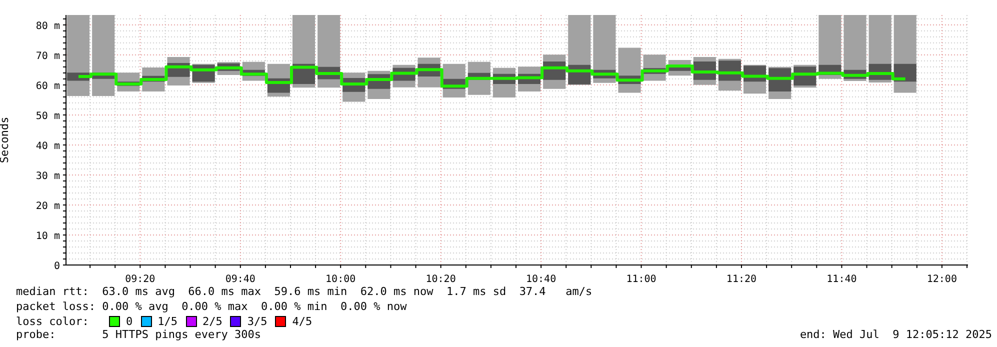 Image resolution: width=997 pixels, height=347 pixels. Describe the element at coordinates (941, 279) in the screenshot. I see `x-tick-label: 12:00` at that location.